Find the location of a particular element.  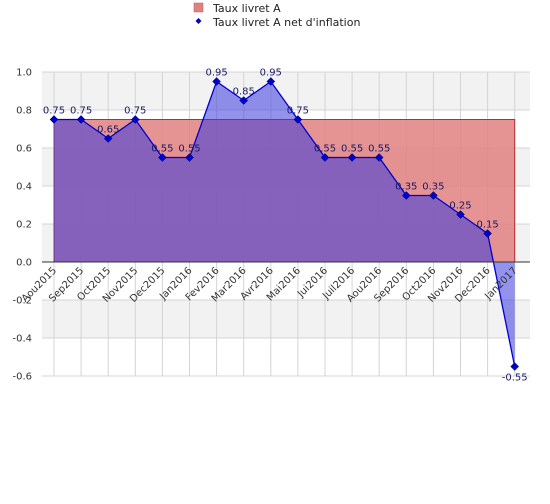

y-tick-label: 0.4 is located at coordinates (24, 187).